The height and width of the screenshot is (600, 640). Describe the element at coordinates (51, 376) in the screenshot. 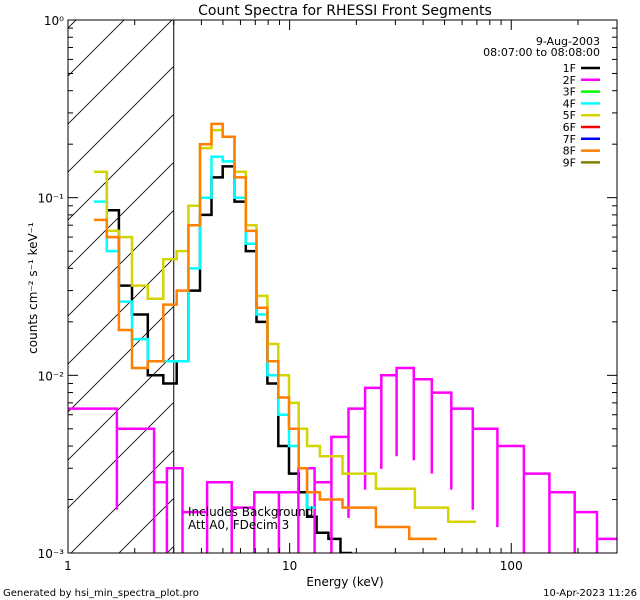

I see `y-tick-label: 10⁻²` at that location.